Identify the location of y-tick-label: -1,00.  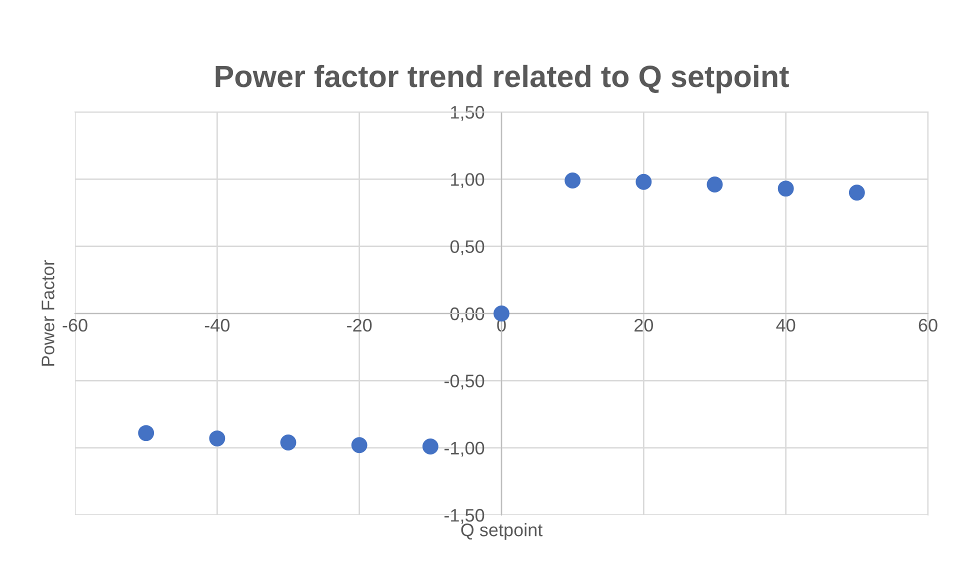
(464, 449).